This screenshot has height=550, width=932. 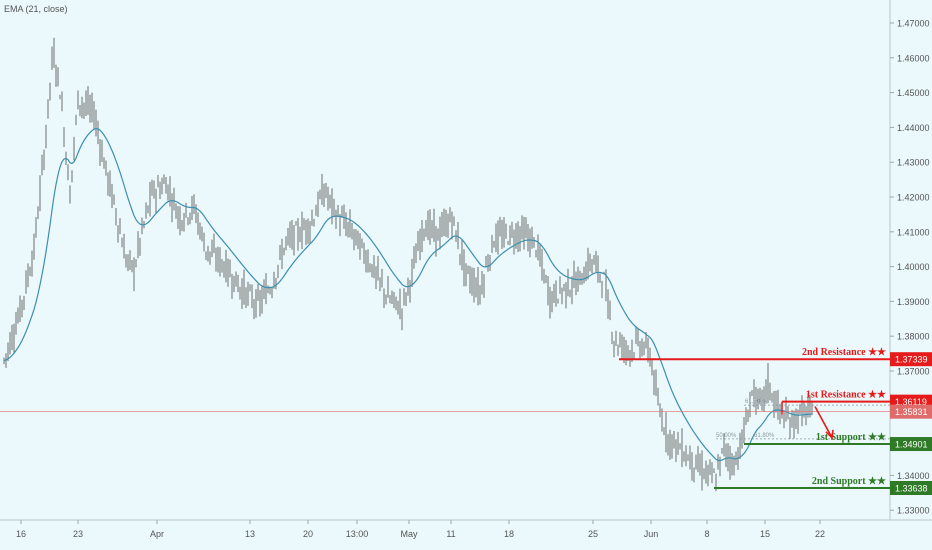 What do you see at coordinates (849, 481) in the screenshot?
I see `support-label: 2nd Support ★★` at bounding box center [849, 481].